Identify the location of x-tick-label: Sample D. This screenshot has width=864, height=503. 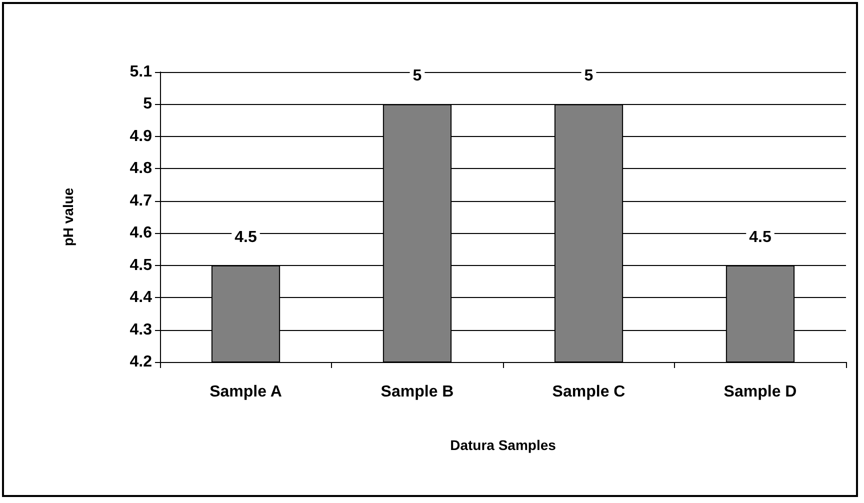
(760, 392).